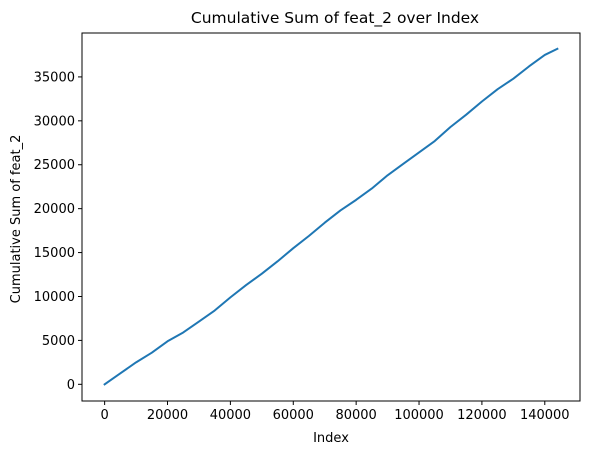 This screenshot has width=589, height=455. Describe the element at coordinates (54, 253) in the screenshot. I see `y-tick-label: 15000` at that location.